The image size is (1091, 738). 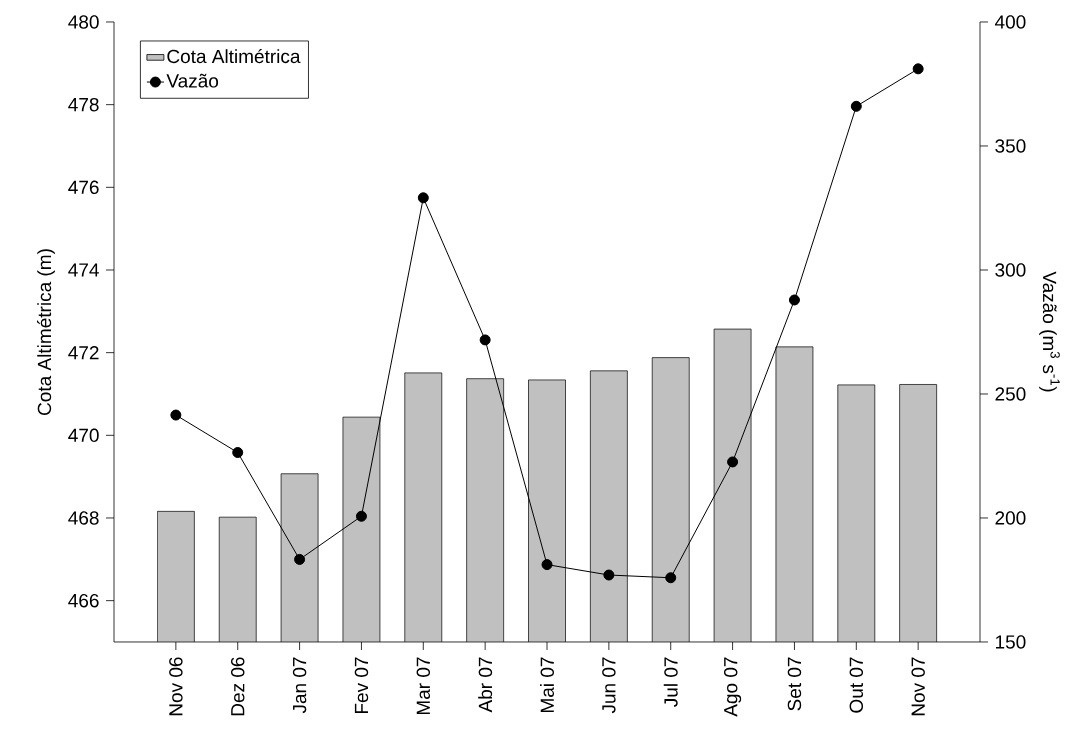 I want to click on x-tick-label: Mar 07, so click(x=423, y=686).